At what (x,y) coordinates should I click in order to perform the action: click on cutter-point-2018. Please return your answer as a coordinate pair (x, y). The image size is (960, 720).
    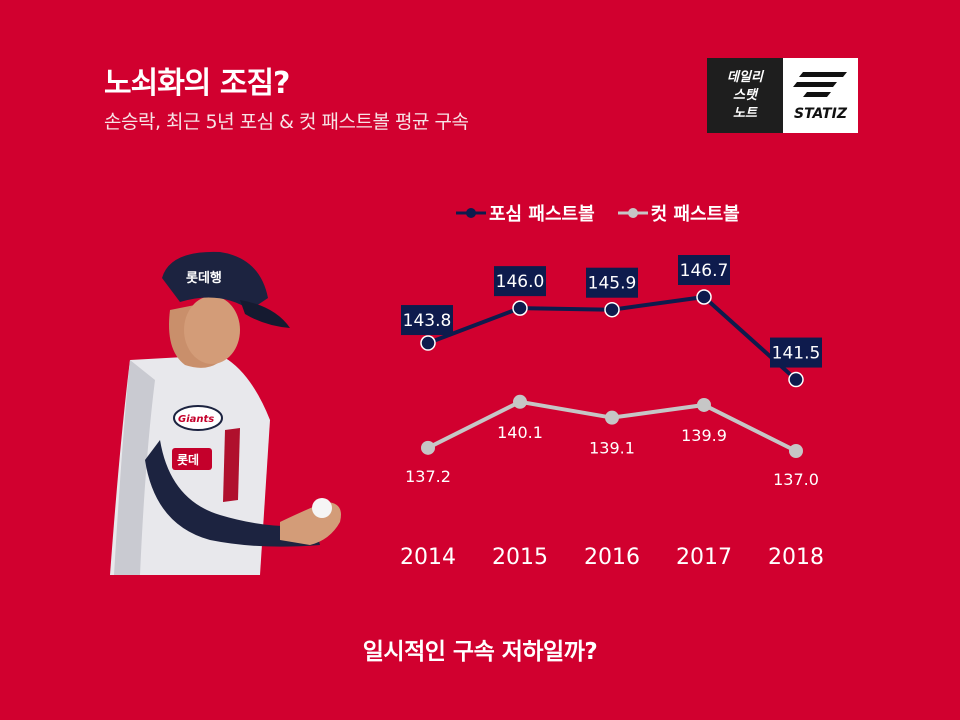
    Looking at the image, I should click on (796, 451).